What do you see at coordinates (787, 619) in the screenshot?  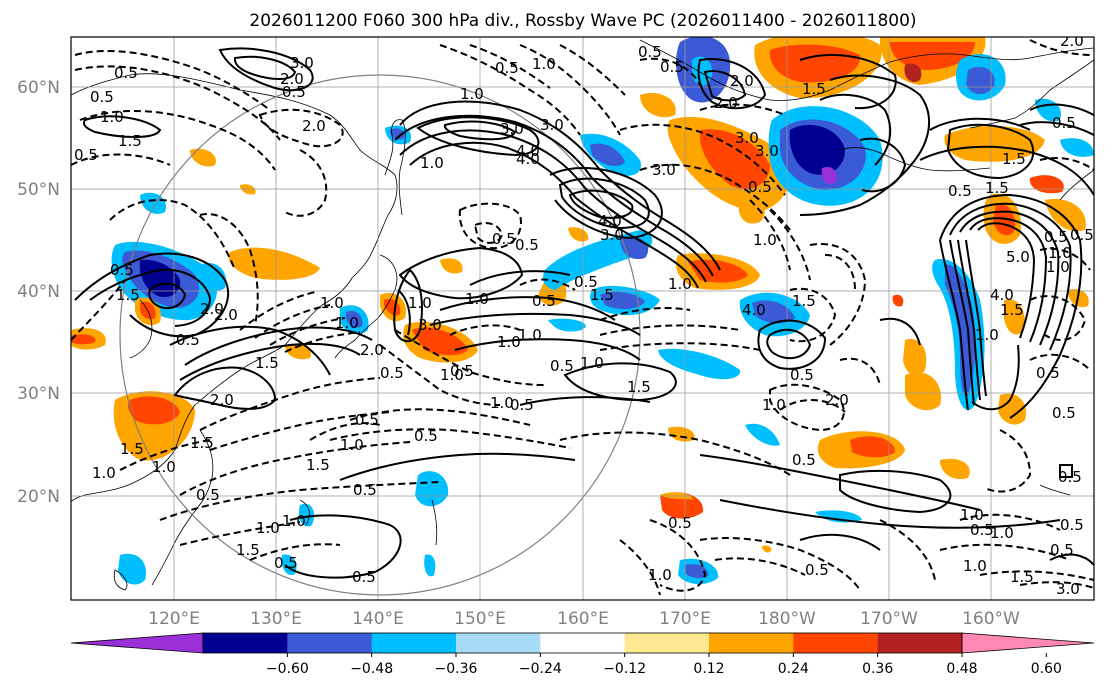 I see `lon-label: 180°W` at bounding box center [787, 619].